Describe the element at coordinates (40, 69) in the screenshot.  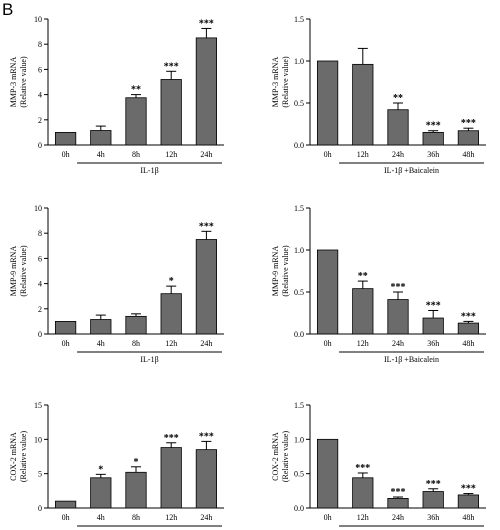
I see `y-tick-label: 6` at that location.